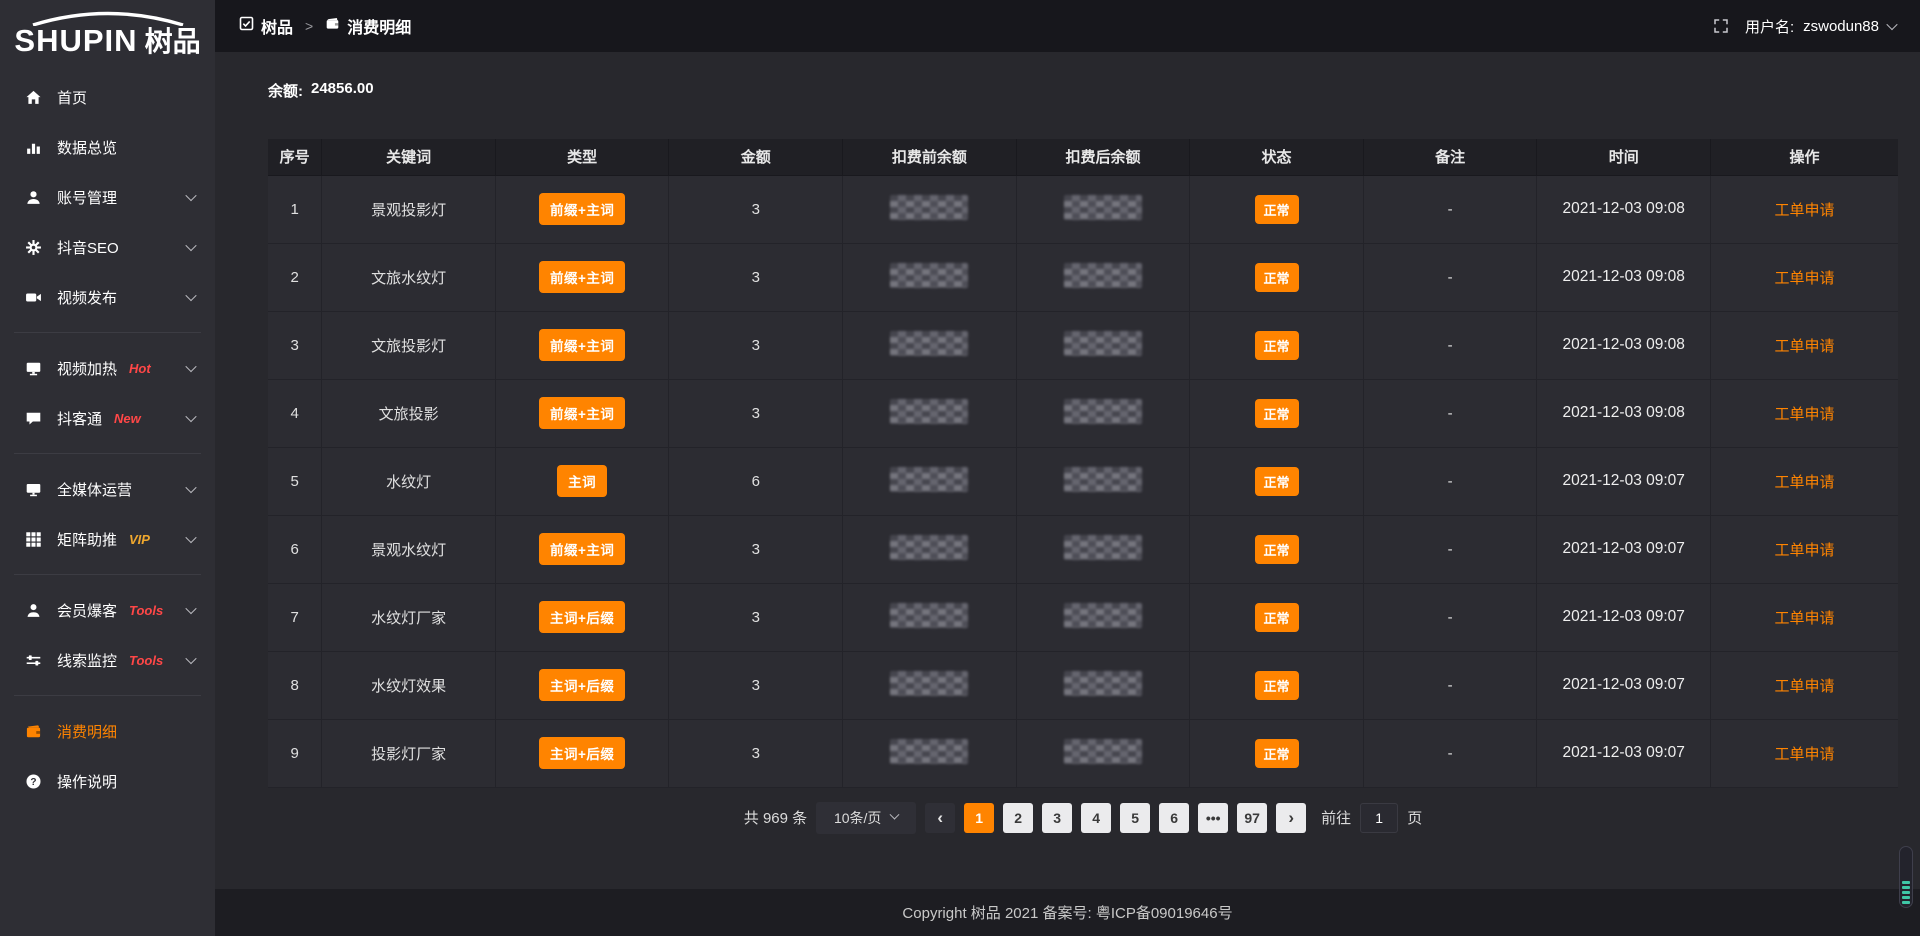 The image size is (1920, 936). Describe the element at coordinates (295, 685) in the screenshot. I see `row-index-cell: 8` at that location.